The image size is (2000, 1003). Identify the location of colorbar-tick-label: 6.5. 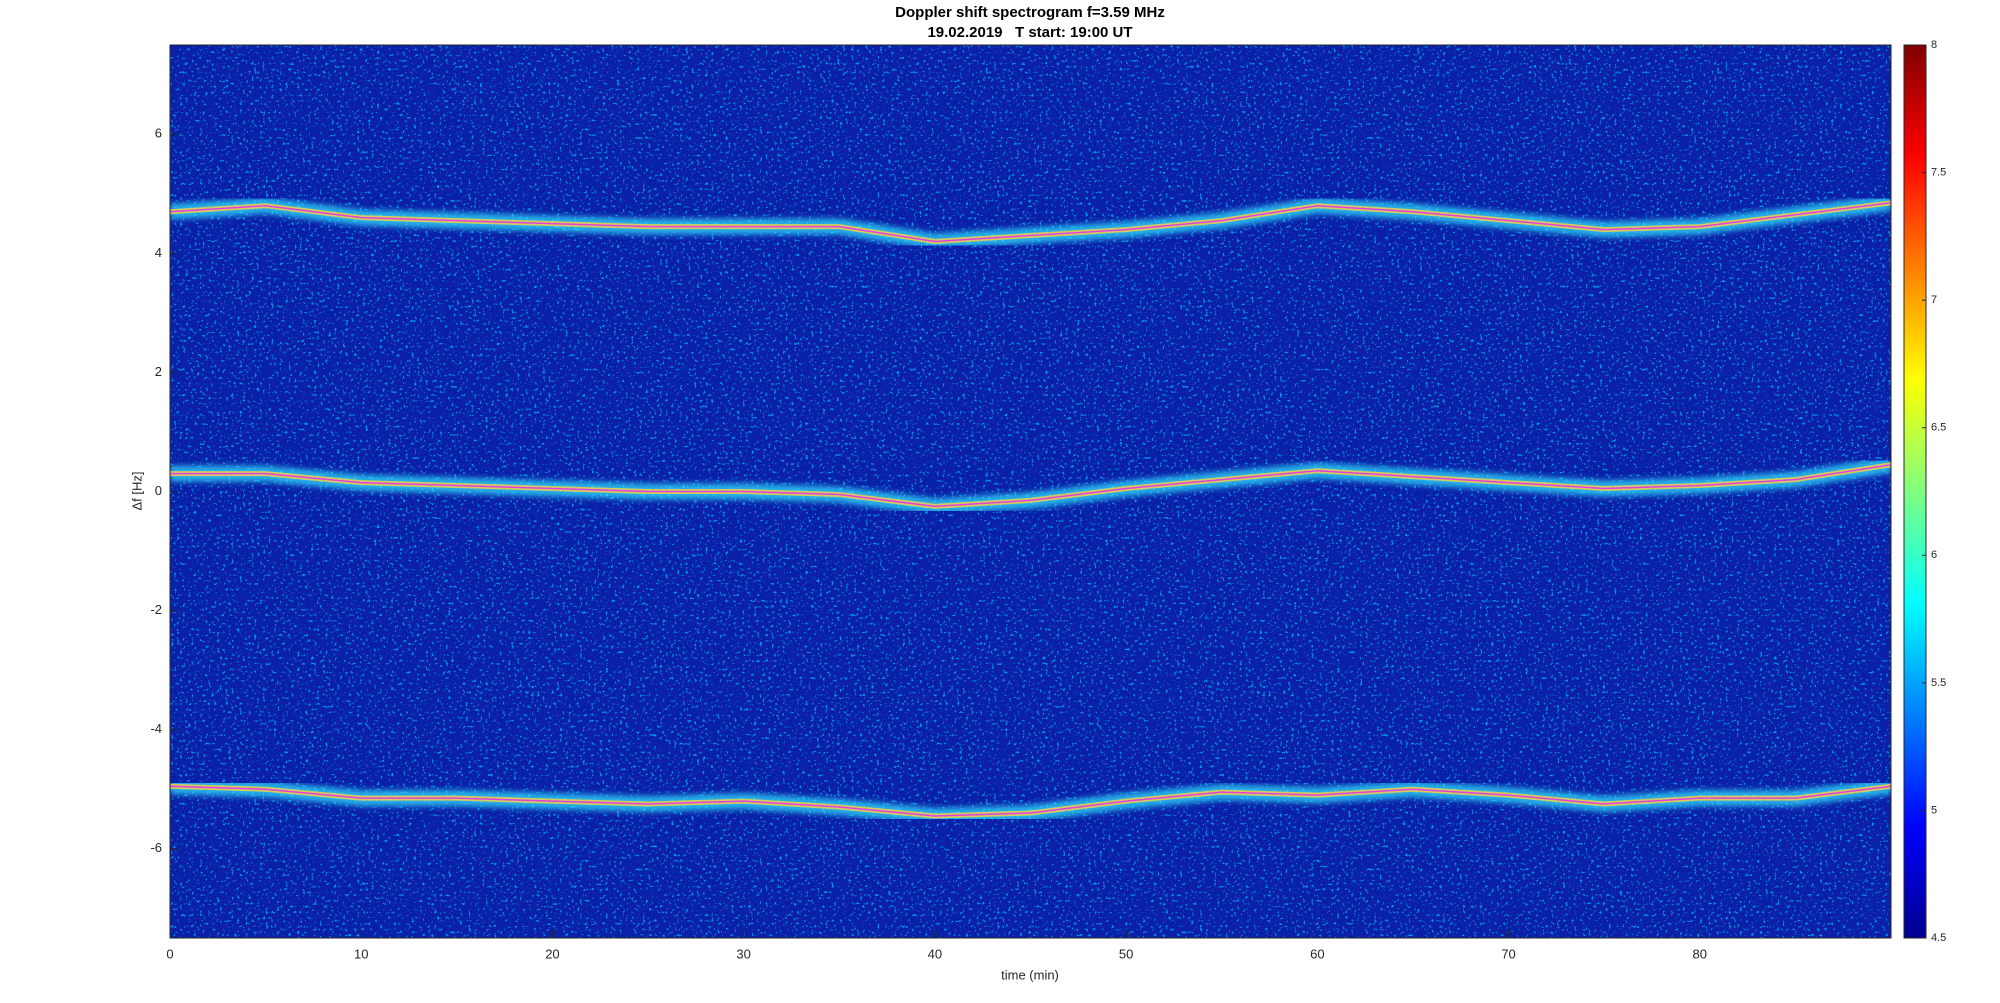
(1938, 428).